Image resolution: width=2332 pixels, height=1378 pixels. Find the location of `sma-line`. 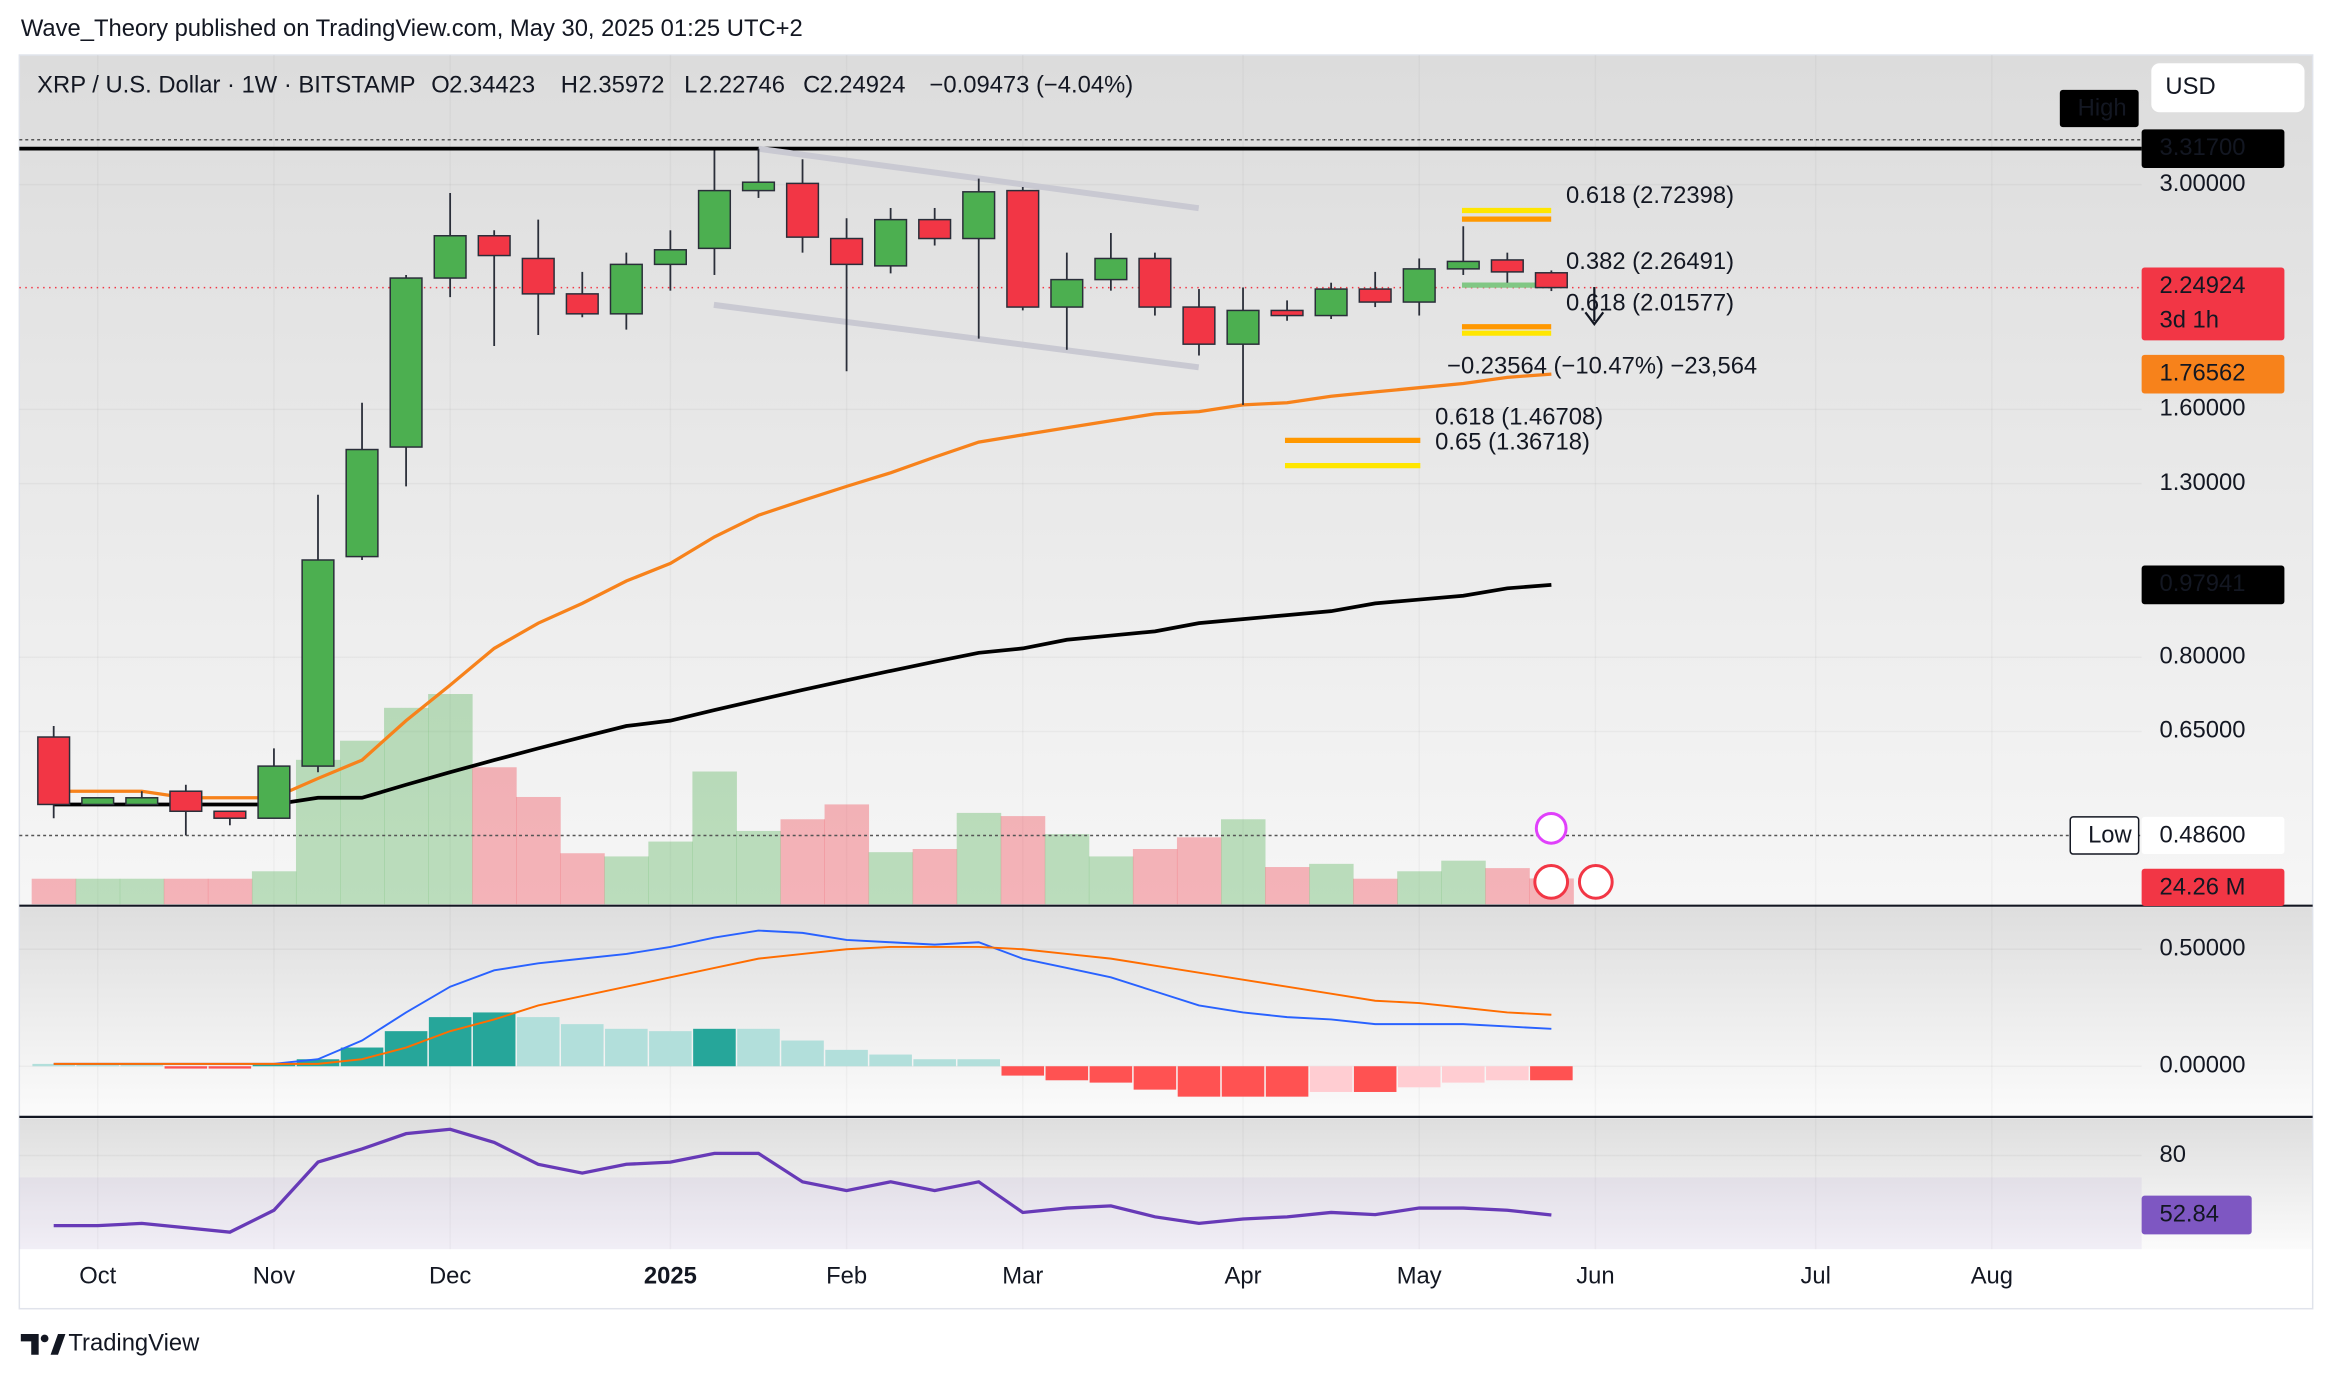

sma-line is located at coordinates (802, 695).